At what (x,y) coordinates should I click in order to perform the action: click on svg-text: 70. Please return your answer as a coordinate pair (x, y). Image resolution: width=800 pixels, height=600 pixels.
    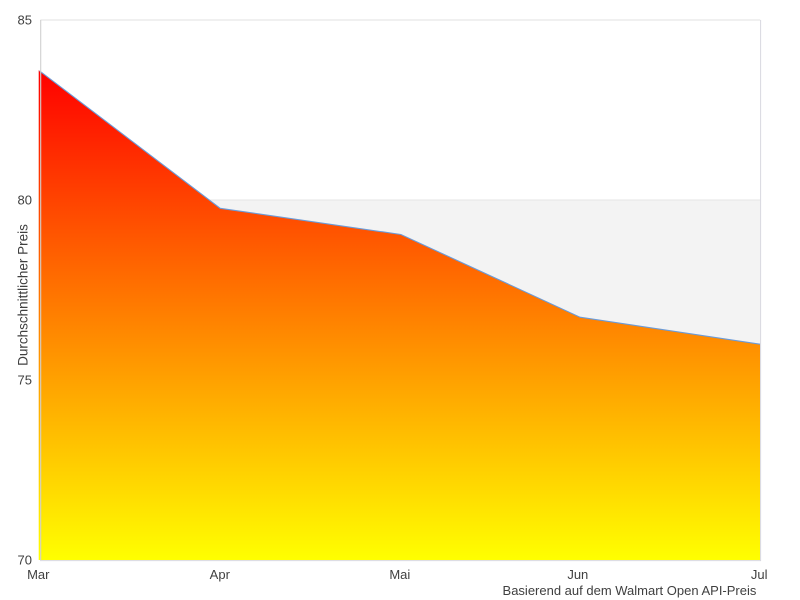
    Looking at the image, I should click on (25, 560).